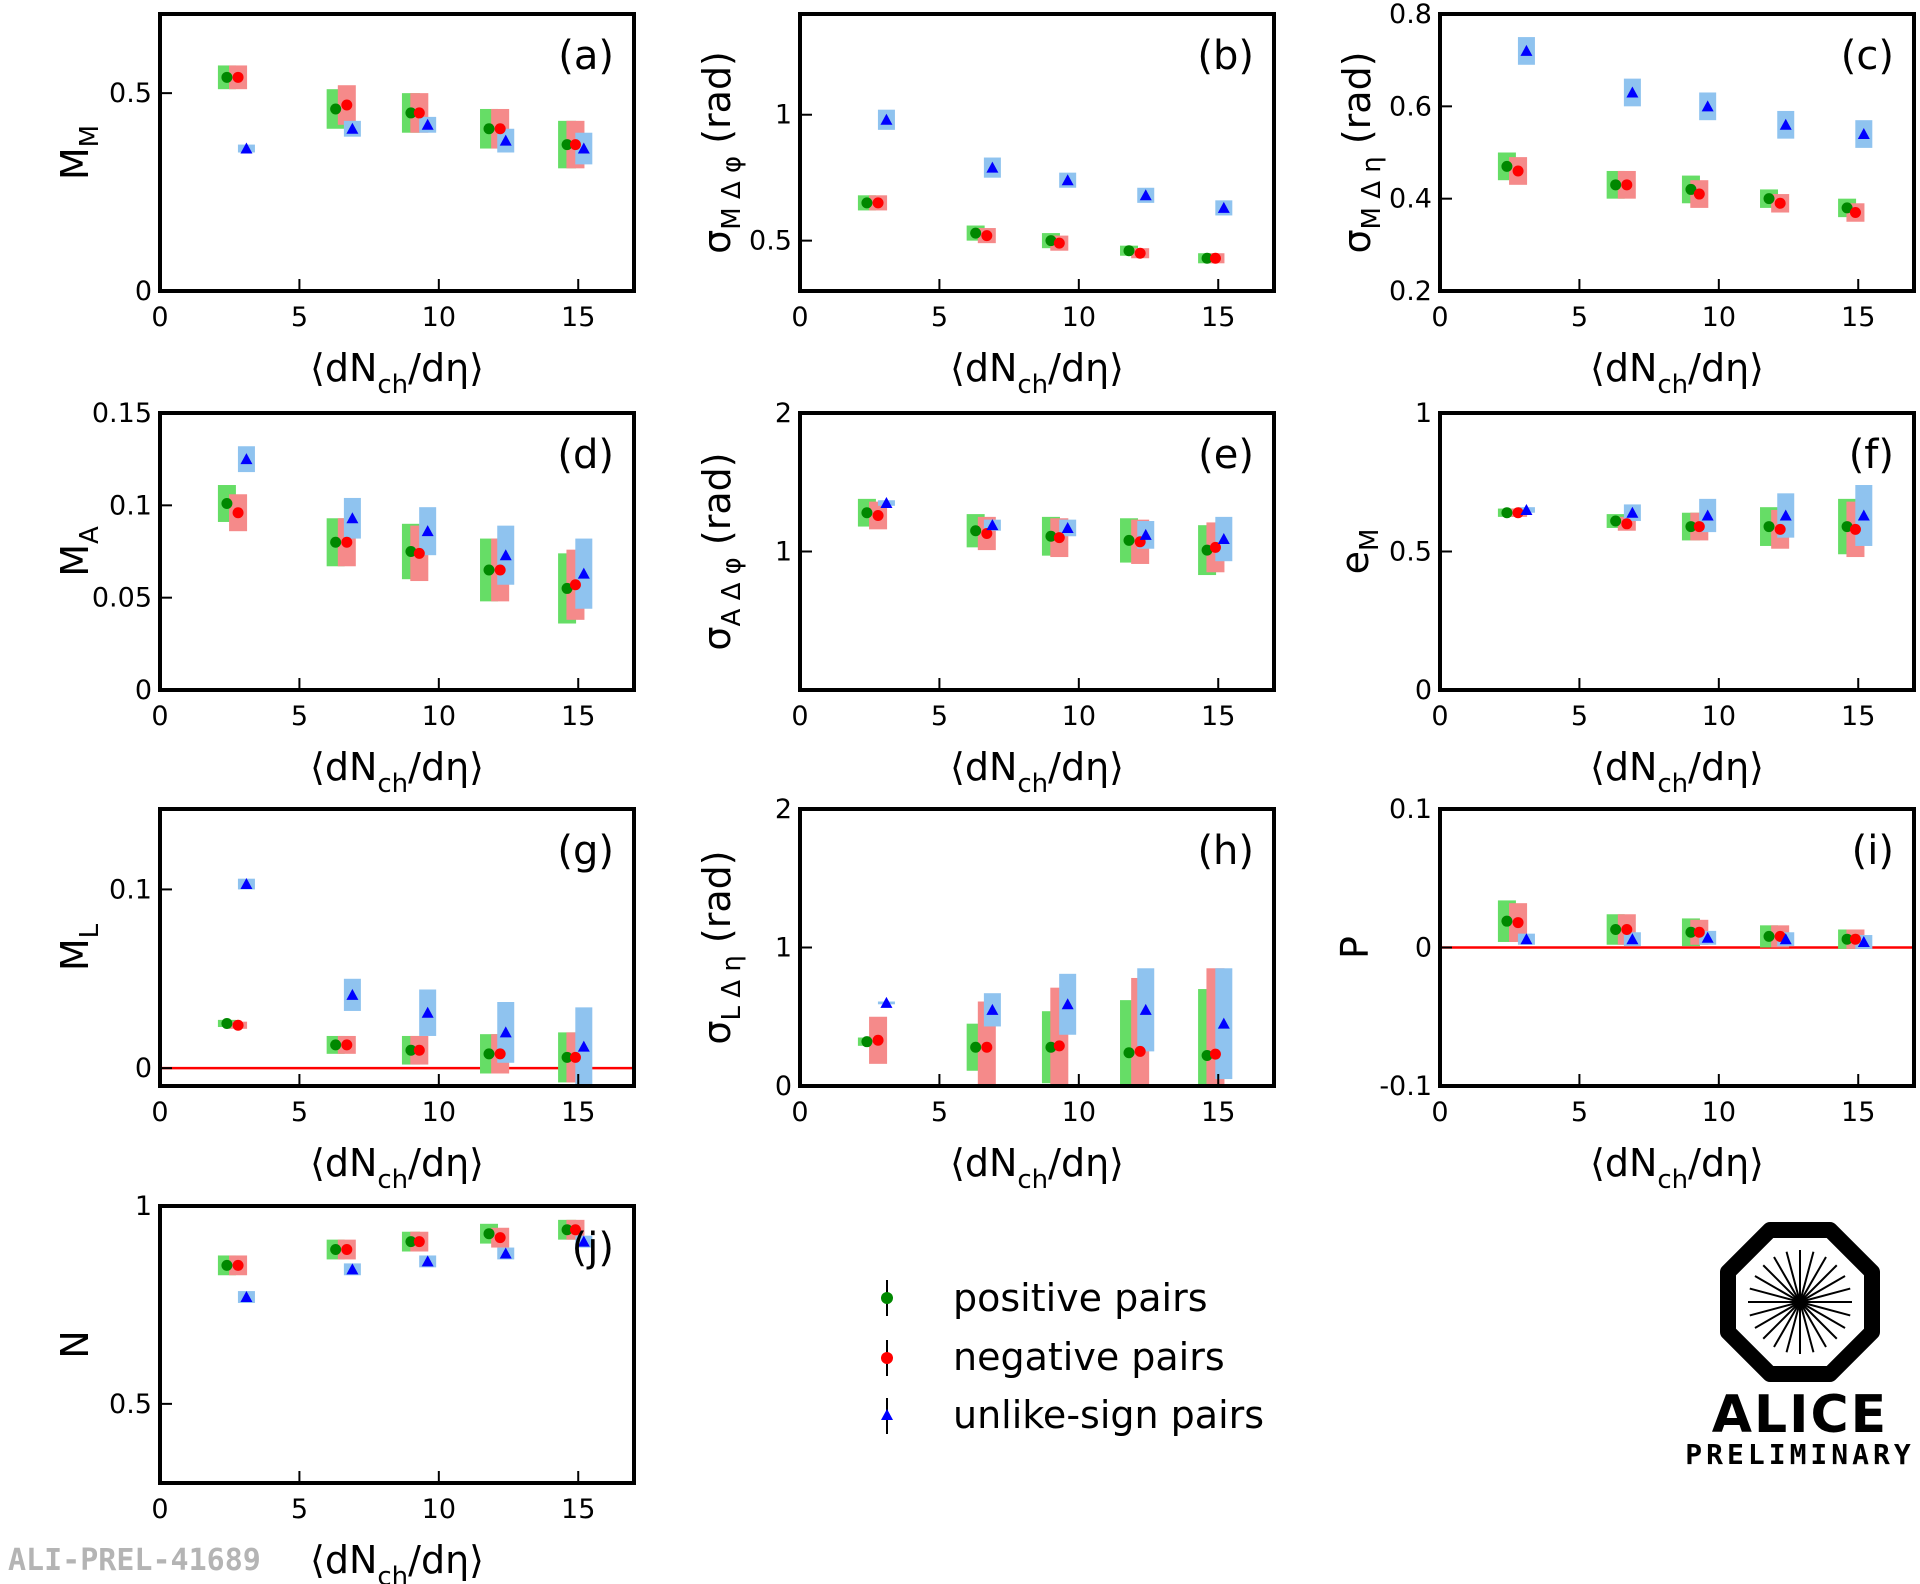 Image resolution: width=1920 pixels, height=1584 pixels. I want to click on alice-logo-octagon, so click(1800, 1302).